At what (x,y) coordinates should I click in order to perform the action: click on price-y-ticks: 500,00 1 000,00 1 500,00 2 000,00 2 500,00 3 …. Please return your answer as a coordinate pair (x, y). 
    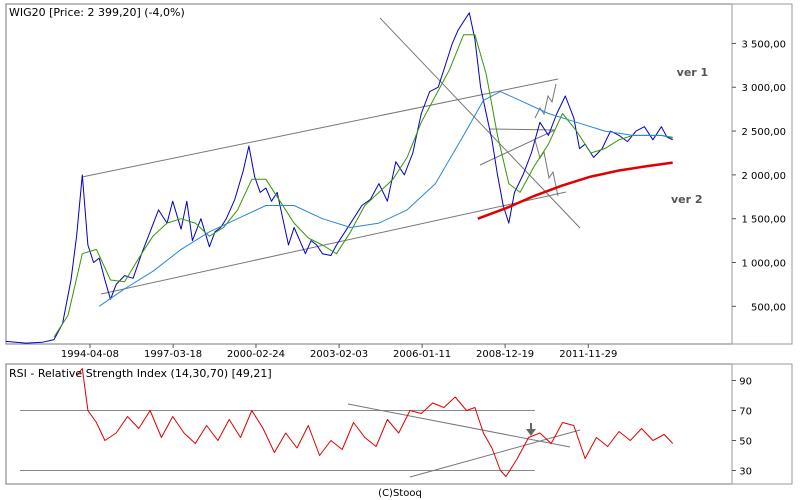
    Looking at the image, I should click on (763, 176).